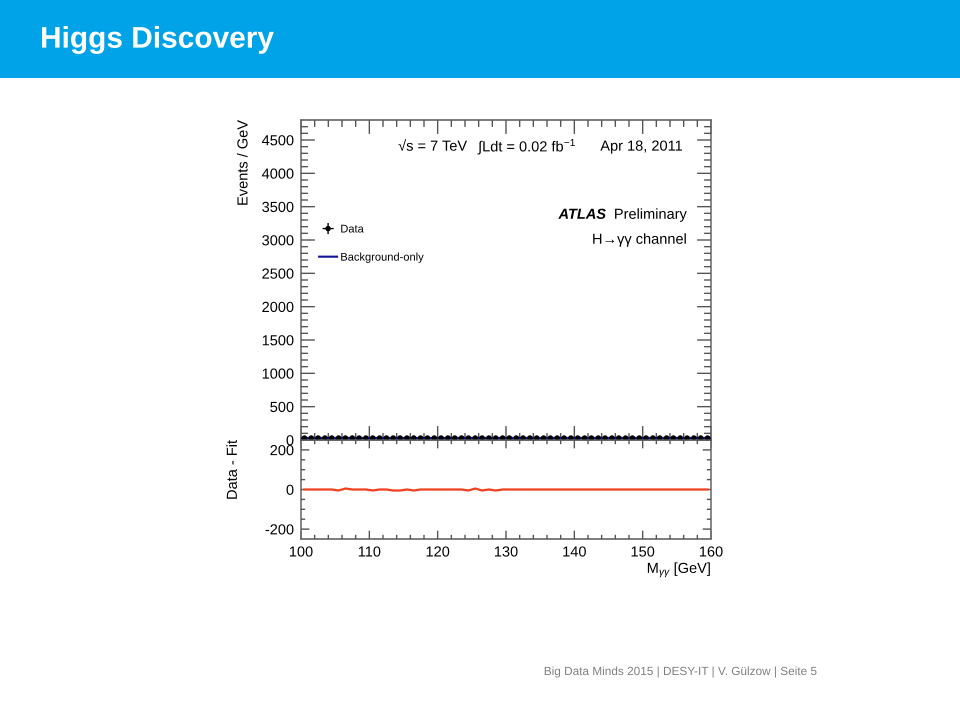 The width and height of the screenshot is (960, 720). What do you see at coordinates (651, 215) in the screenshot?
I see `annotation: Preliminary` at bounding box center [651, 215].